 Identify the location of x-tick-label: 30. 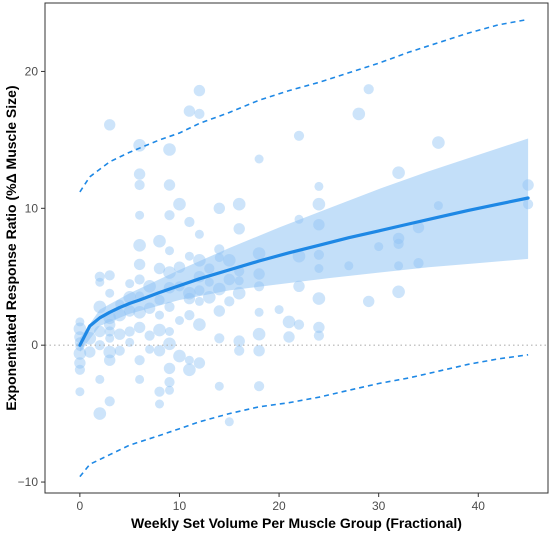
(379, 506).